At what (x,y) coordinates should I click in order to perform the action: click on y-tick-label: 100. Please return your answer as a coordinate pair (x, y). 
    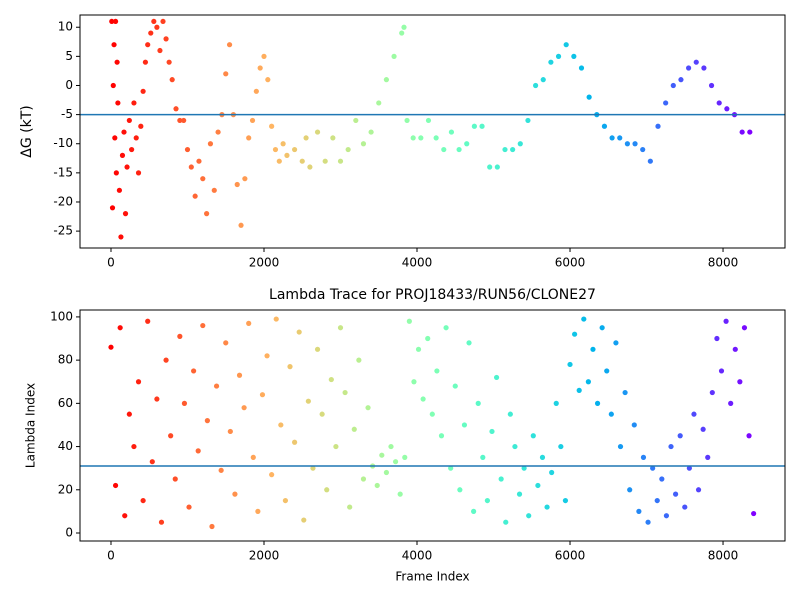
    Looking at the image, I should click on (61, 316).